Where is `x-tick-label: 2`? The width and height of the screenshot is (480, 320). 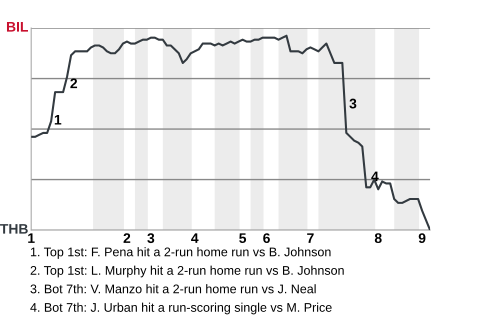 x-tick-label: 2 is located at coordinates (127, 238).